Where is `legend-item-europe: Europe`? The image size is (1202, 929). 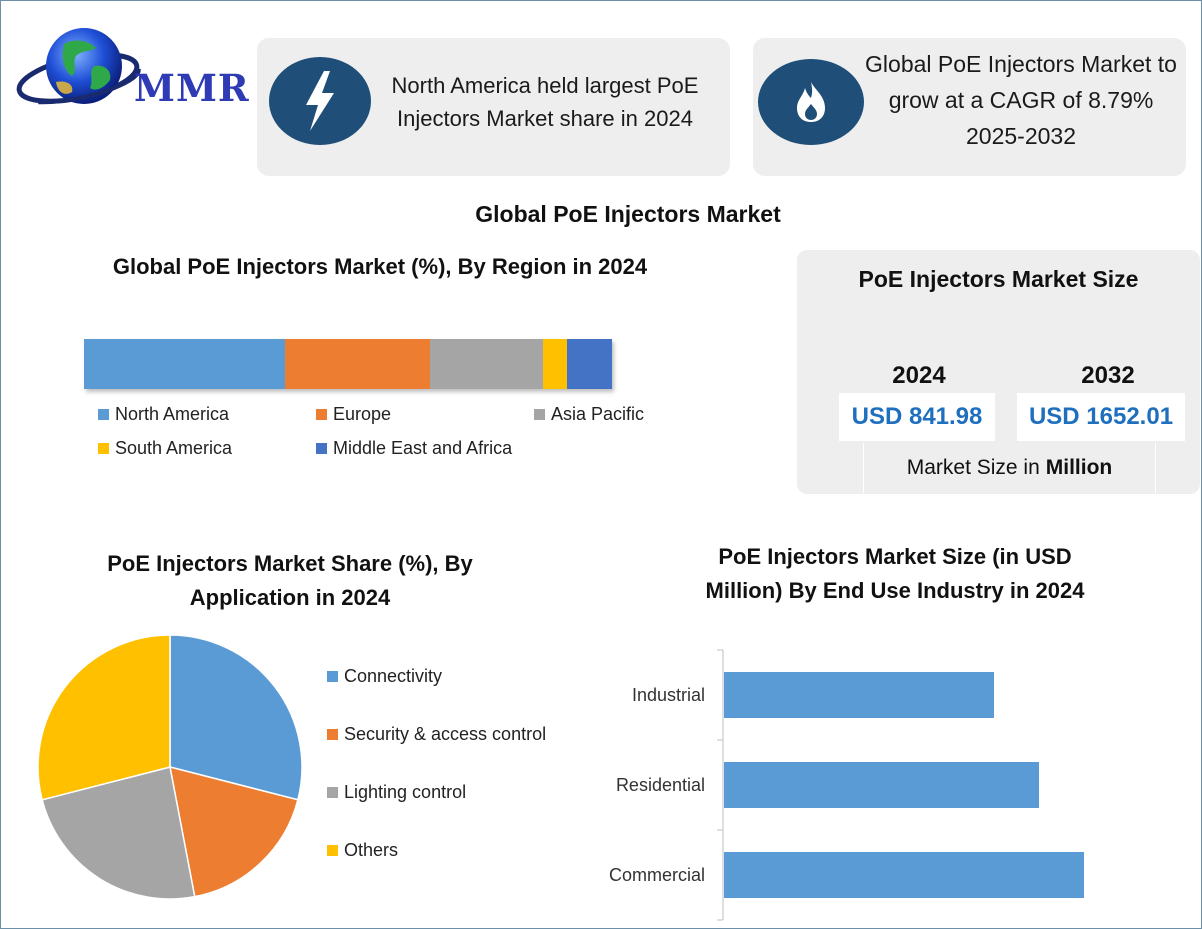 legend-item-europe: Europe is located at coordinates (353, 414).